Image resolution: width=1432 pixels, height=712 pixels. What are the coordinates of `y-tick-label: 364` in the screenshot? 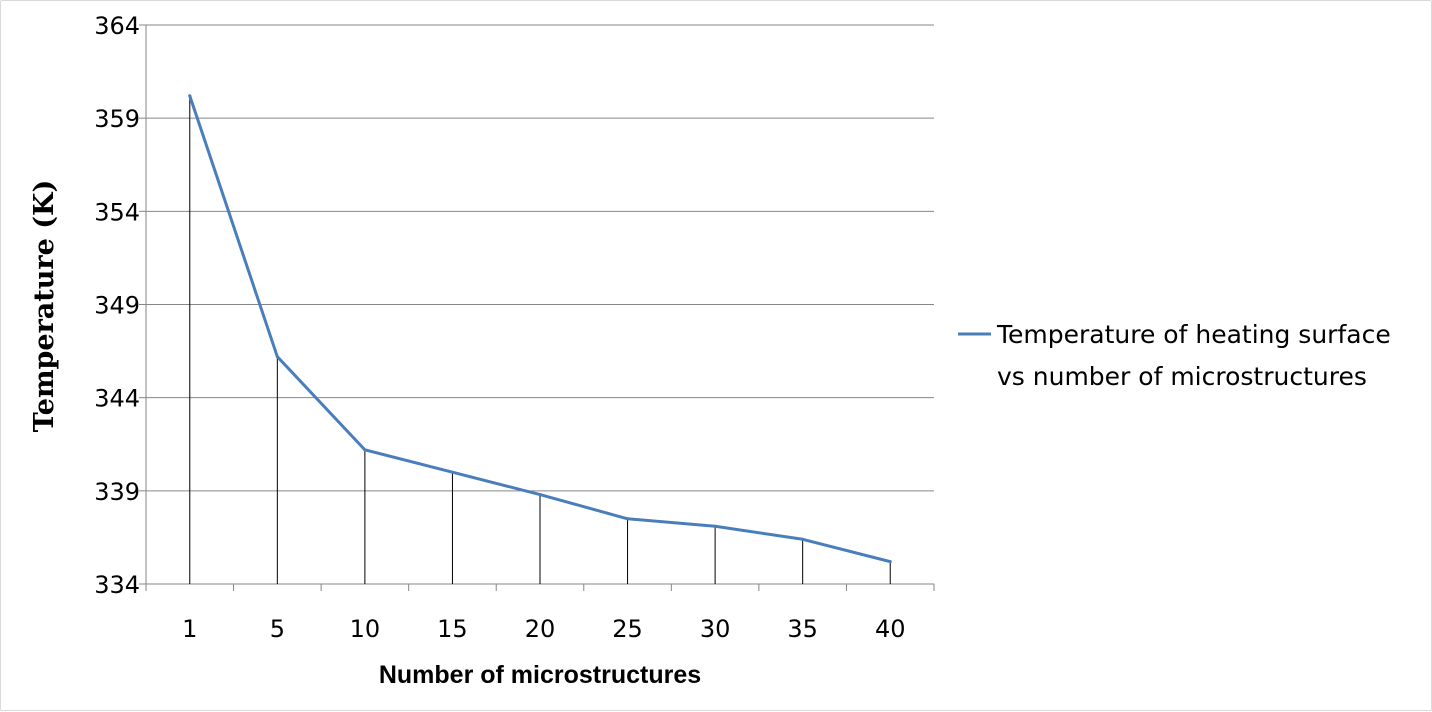 It's located at (117, 26).